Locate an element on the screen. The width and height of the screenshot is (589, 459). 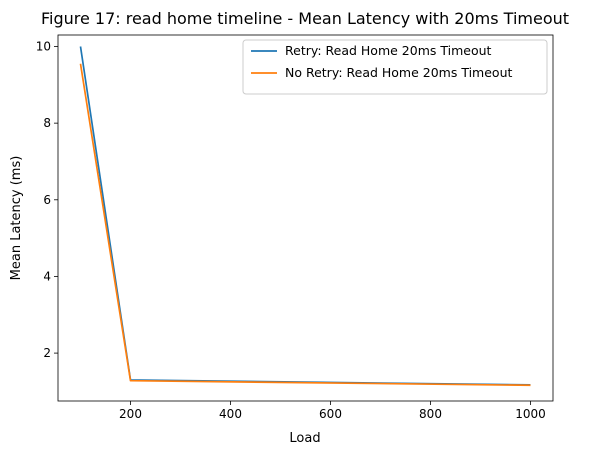
y-tick-label: 8 is located at coordinates (47, 123).